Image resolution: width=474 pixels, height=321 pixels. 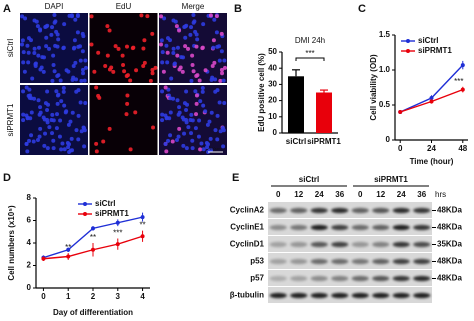 What do you see at coordinates (462, 148) in the screenshot?
I see `x-tick-label: 48` at bounding box center [462, 148].